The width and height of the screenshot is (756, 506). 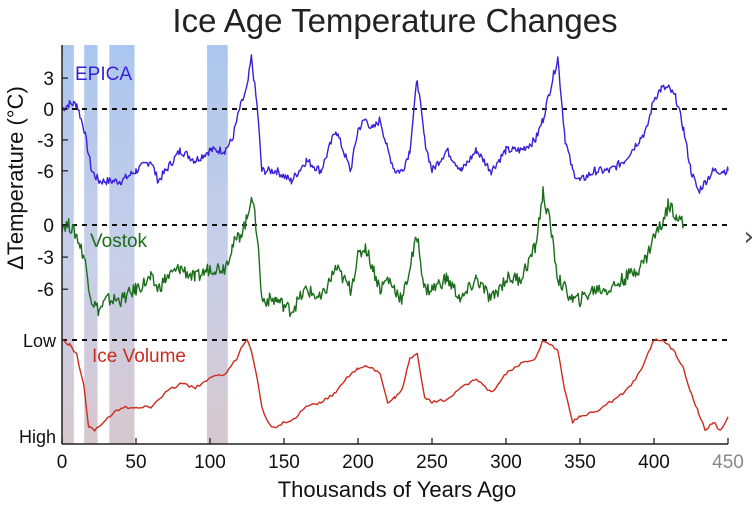 What do you see at coordinates (728, 462) in the screenshot?
I see `x-tick-label-450: 450` at bounding box center [728, 462].